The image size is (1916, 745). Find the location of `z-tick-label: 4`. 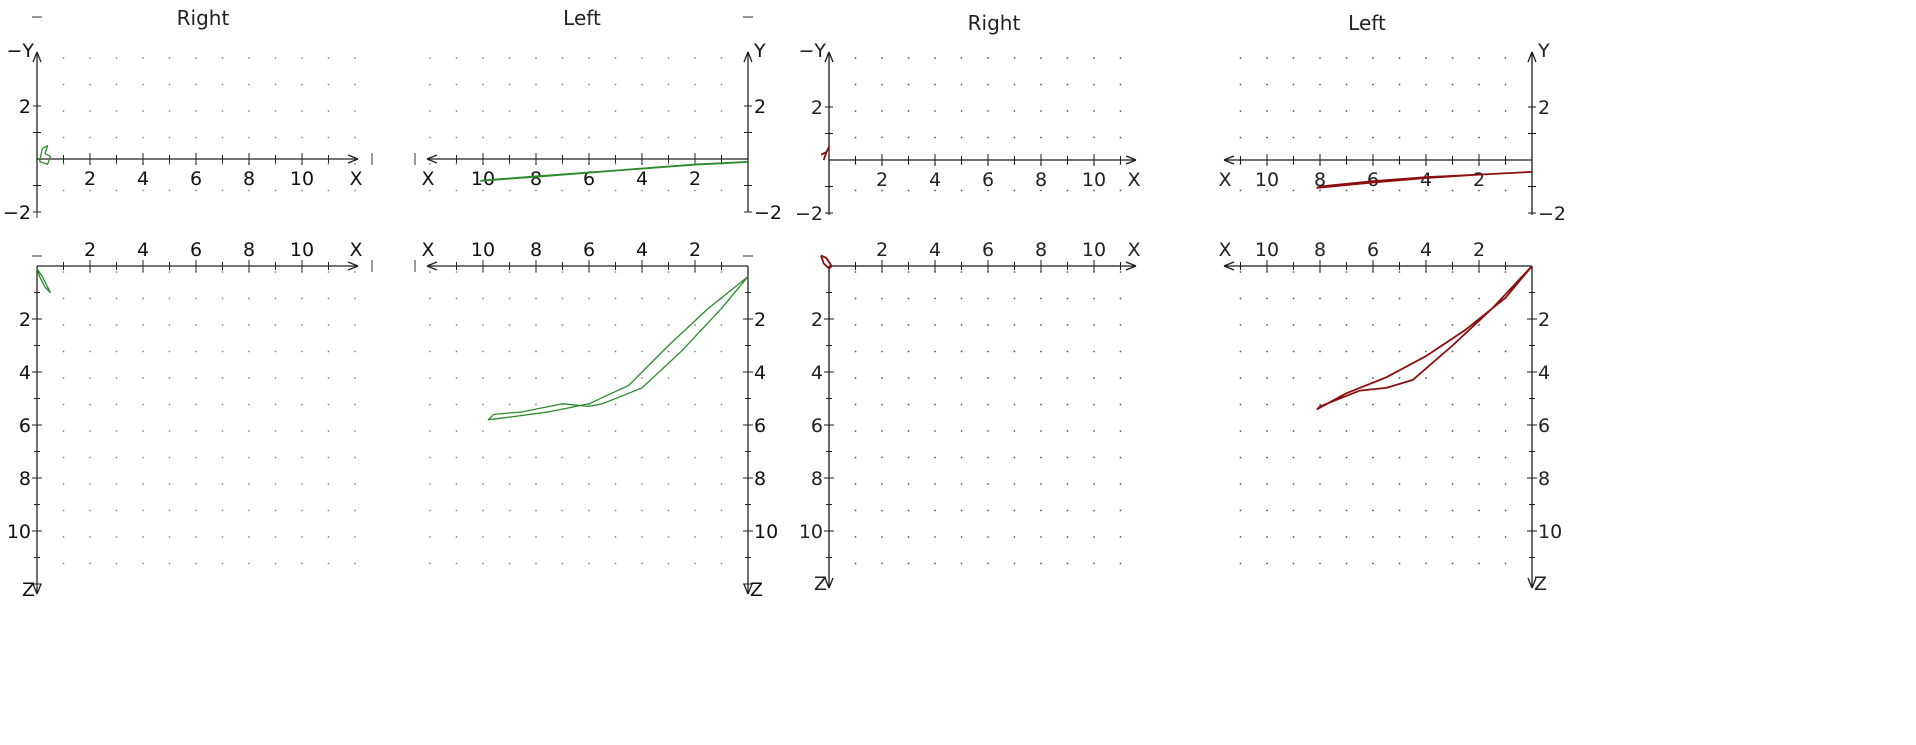

z-tick-label: 4 is located at coordinates (760, 373).